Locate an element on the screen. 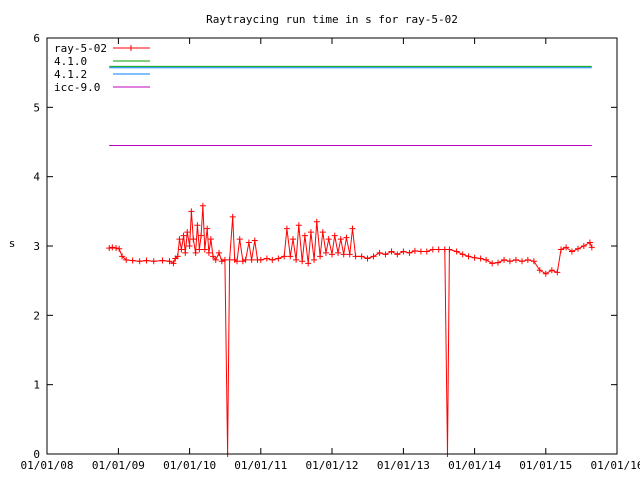 The width and height of the screenshot is (640, 480). y-tick-label: 3 is located at coordinates (36, 246).